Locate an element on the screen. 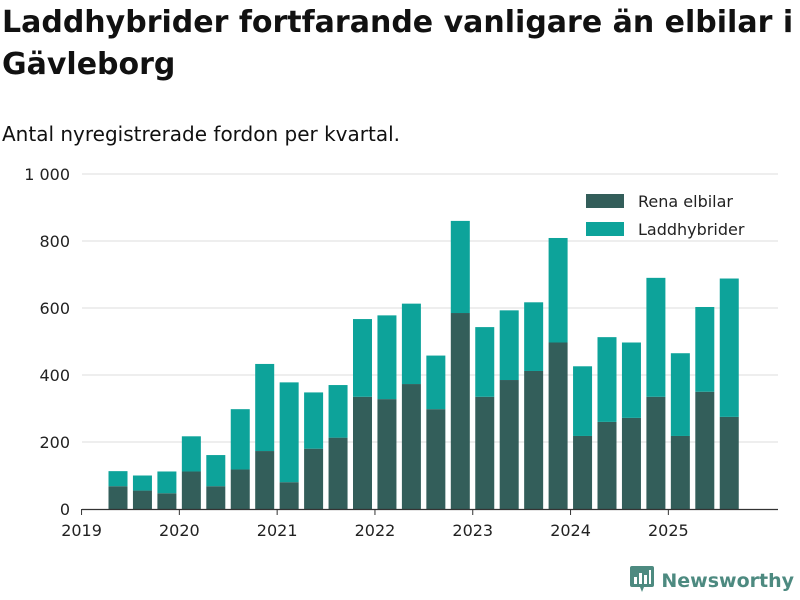  legend-label: Rena elbilar is located at coordinates (685, 201).